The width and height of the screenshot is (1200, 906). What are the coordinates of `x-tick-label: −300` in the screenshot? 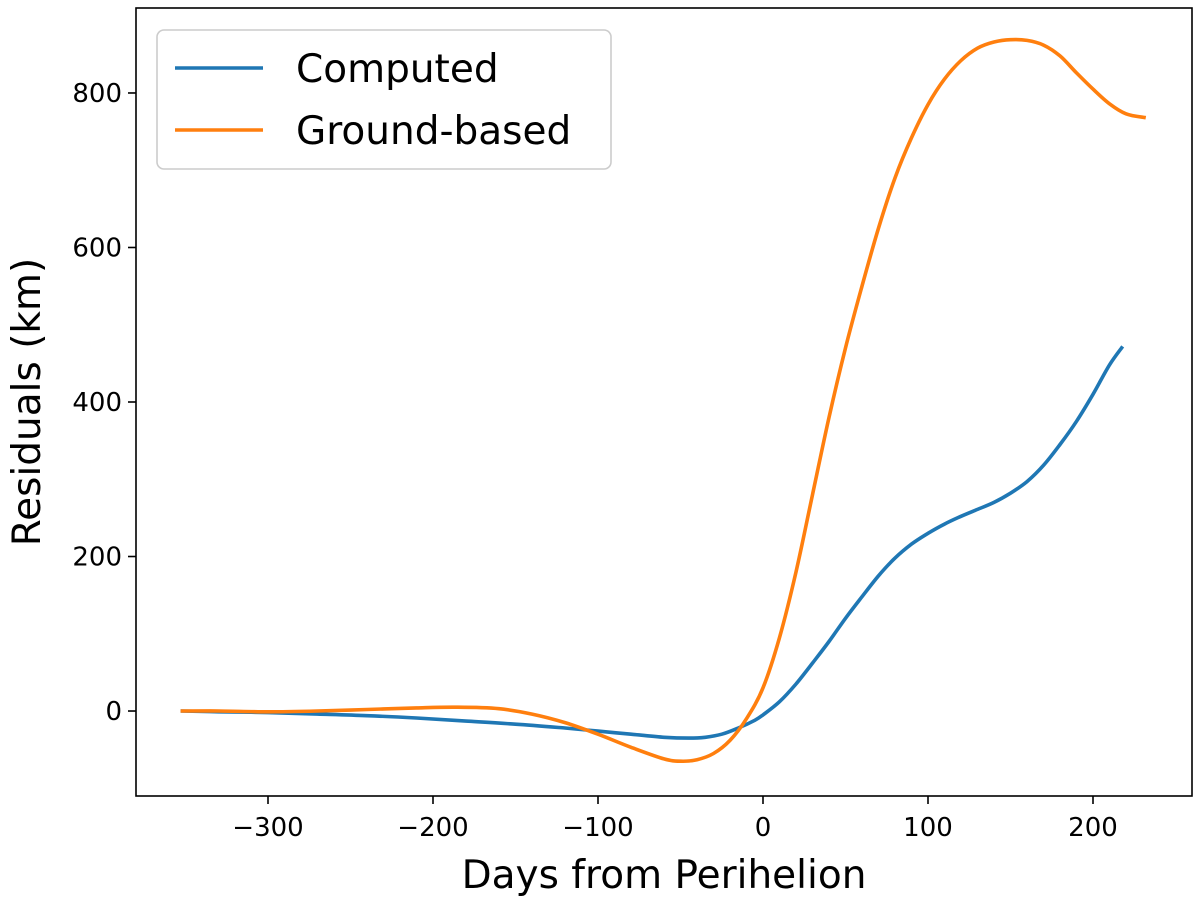 It's located at (267, 828).